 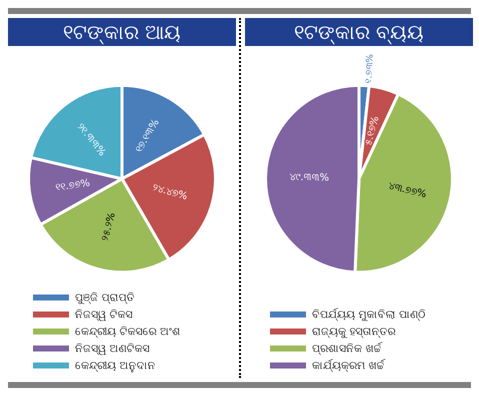 I want to click on legend-label: ନିଜସ୍ୱ ଅଣଟିକସ, so click(x=112, y=348).